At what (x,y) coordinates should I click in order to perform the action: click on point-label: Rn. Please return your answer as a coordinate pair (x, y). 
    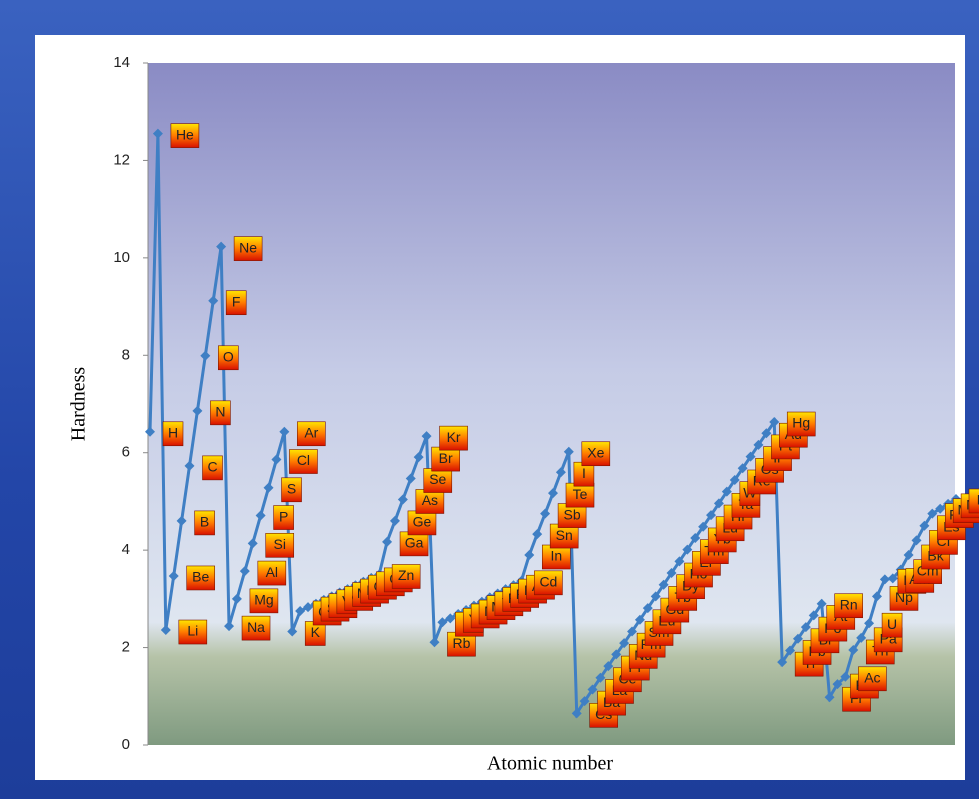
    Looking at the image, I should click on (849, 604).